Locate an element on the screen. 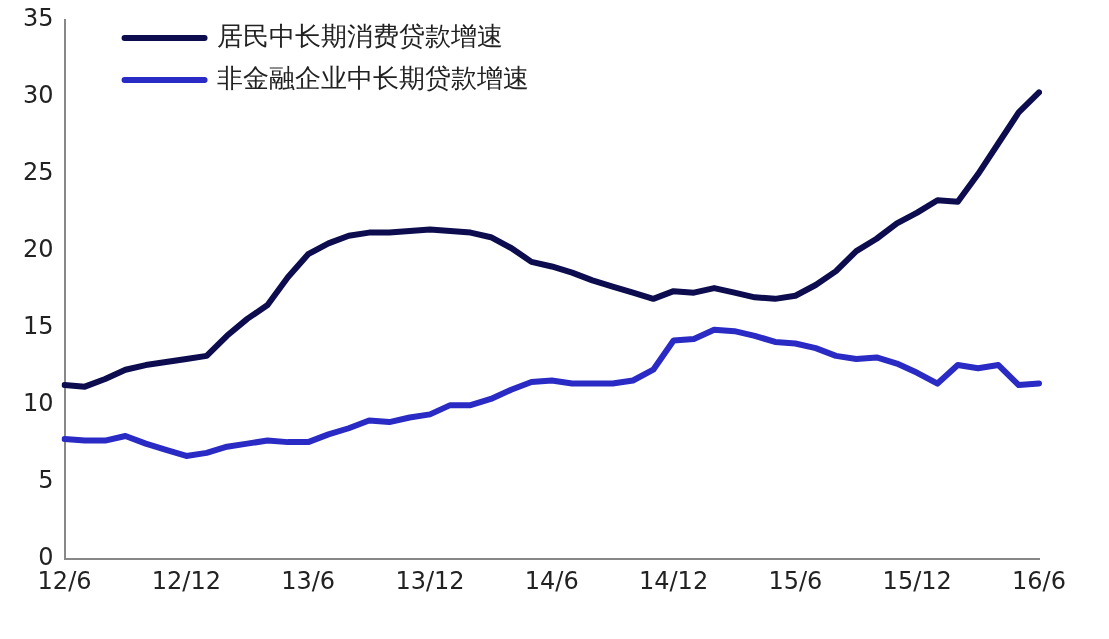  x-tick-label: 15/6 is located at coordinates (795, 580).